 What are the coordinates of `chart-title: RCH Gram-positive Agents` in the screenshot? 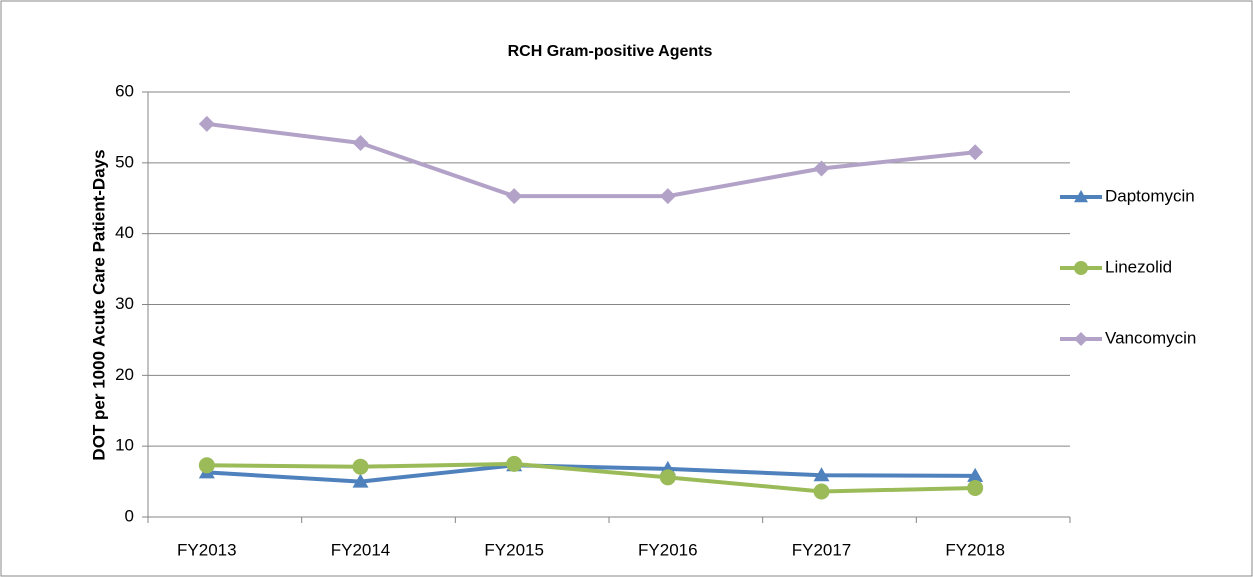 It's located at (610, 51).